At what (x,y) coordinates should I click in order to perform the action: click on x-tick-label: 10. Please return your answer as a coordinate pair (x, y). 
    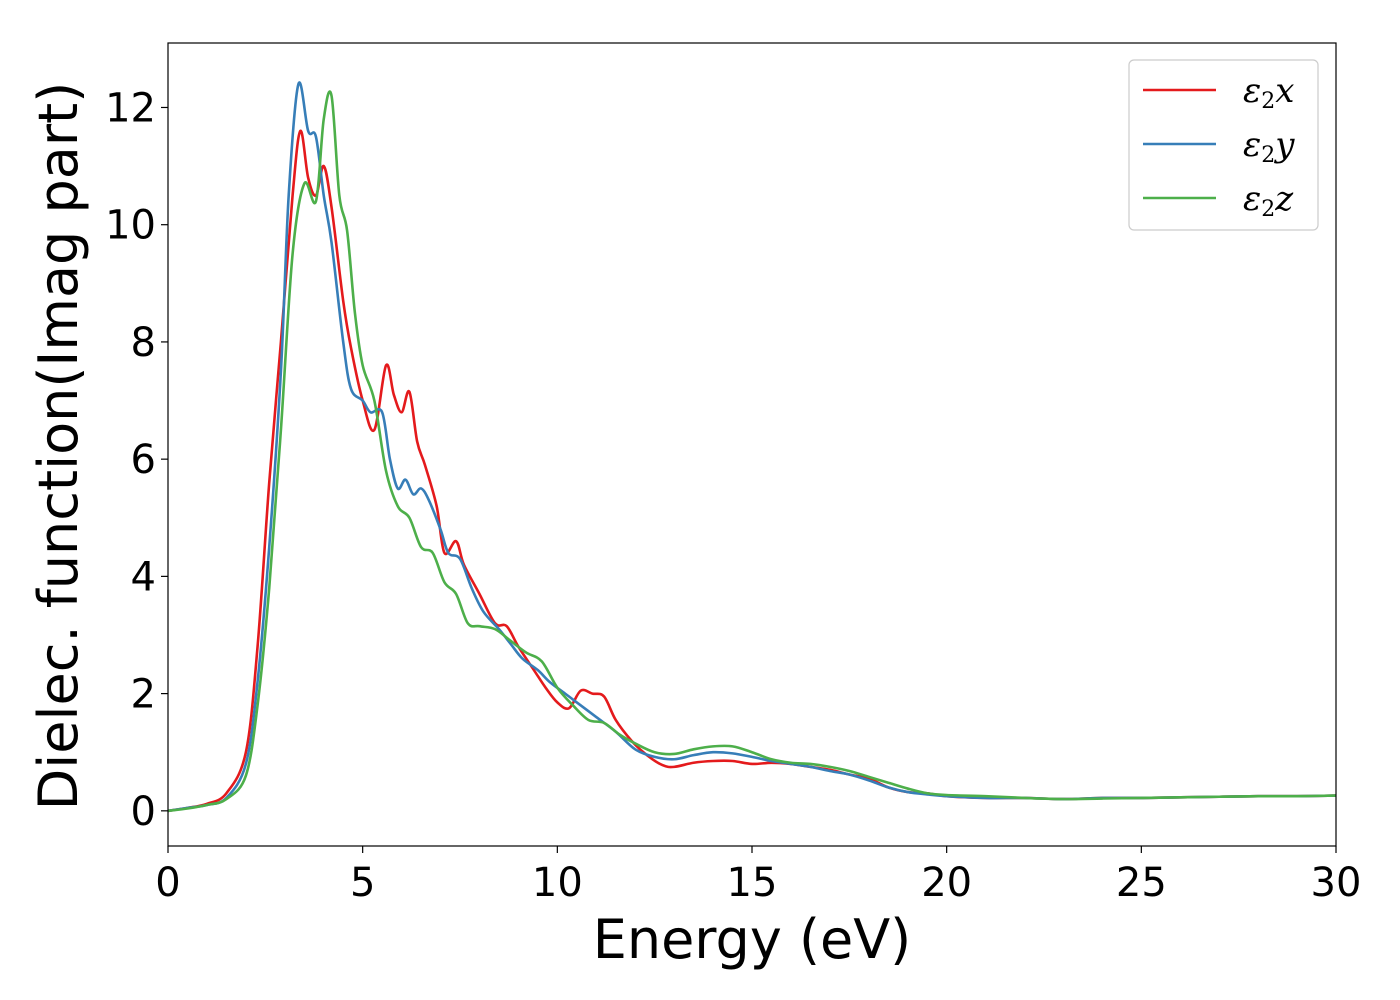
    Looking at the image, I should click on (557, 883).